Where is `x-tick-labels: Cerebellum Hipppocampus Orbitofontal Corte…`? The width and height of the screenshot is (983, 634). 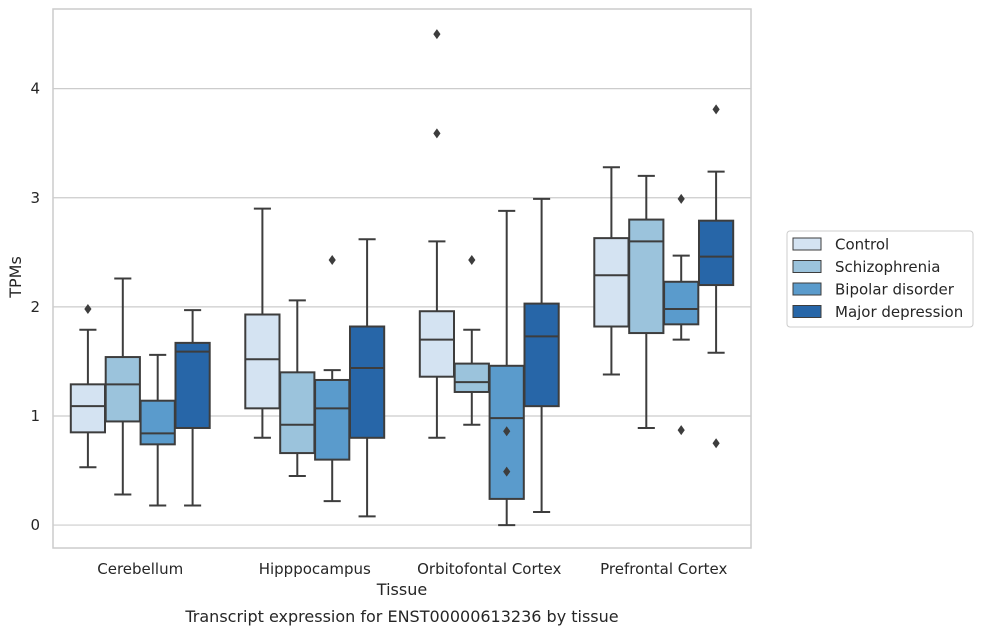
x-tick-labels: Cerebellum Hipppocampus Orbitofontal Corte… is located at coordinates (412, 569).